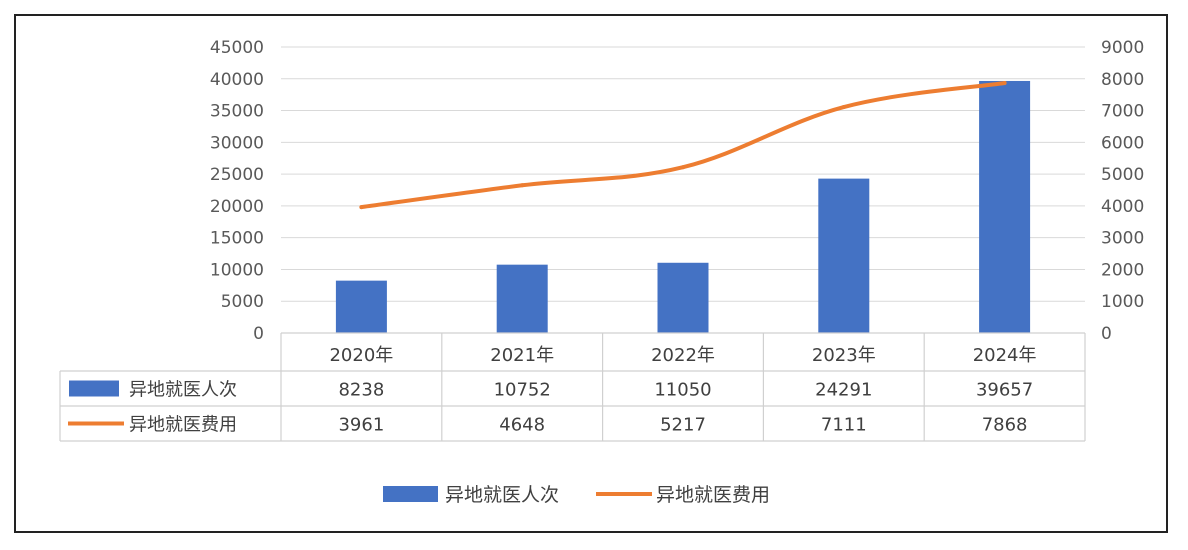  What do you see at coordinates (1122, 302) in the screenshot?
I see `right-tick-label: 1000` at bounding box center [1122, 302].